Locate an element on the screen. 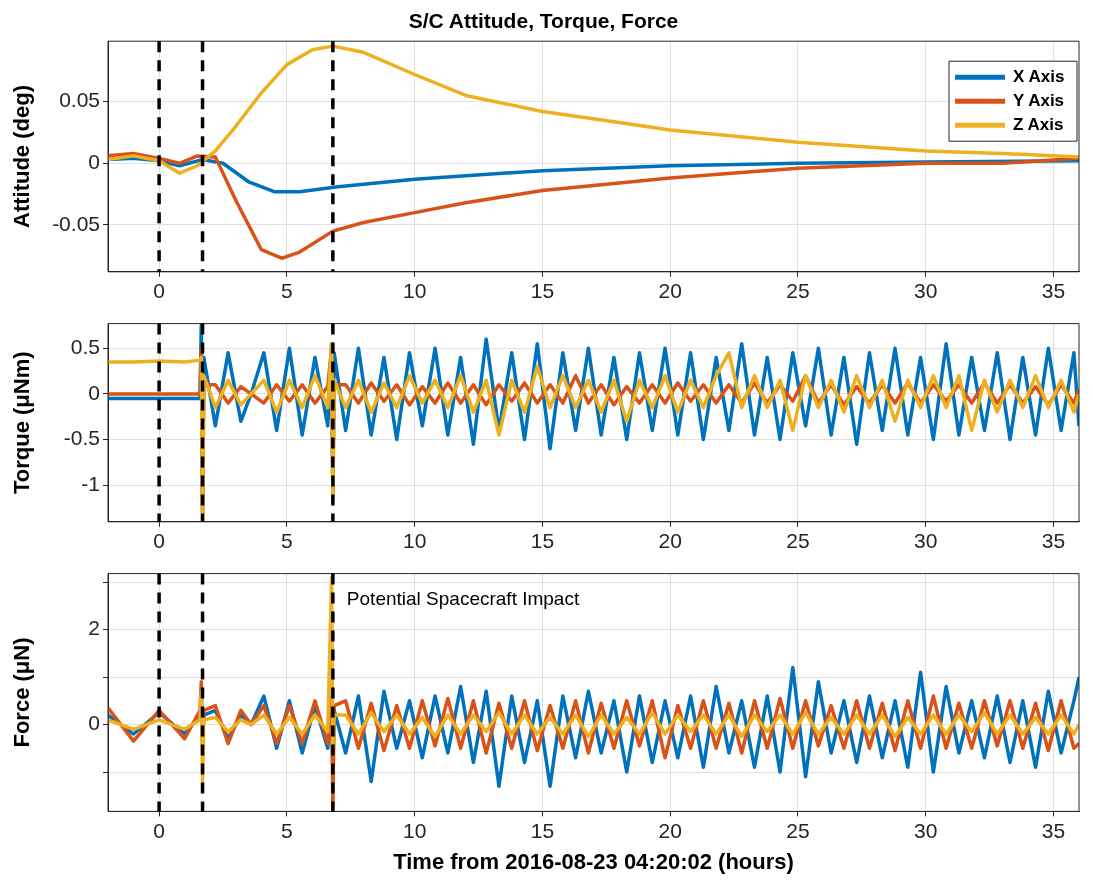 This screenshot has width=1093, height=892. legend-label: Z Axis is located at coordinates (1038, 124).